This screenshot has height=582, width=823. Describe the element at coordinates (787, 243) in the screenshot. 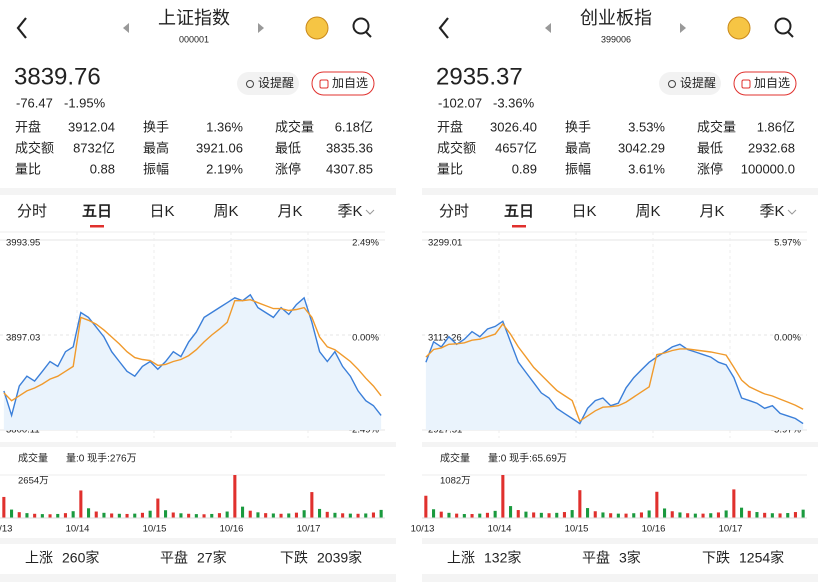

I see `y2-tick-label: 5.97%` at that location.